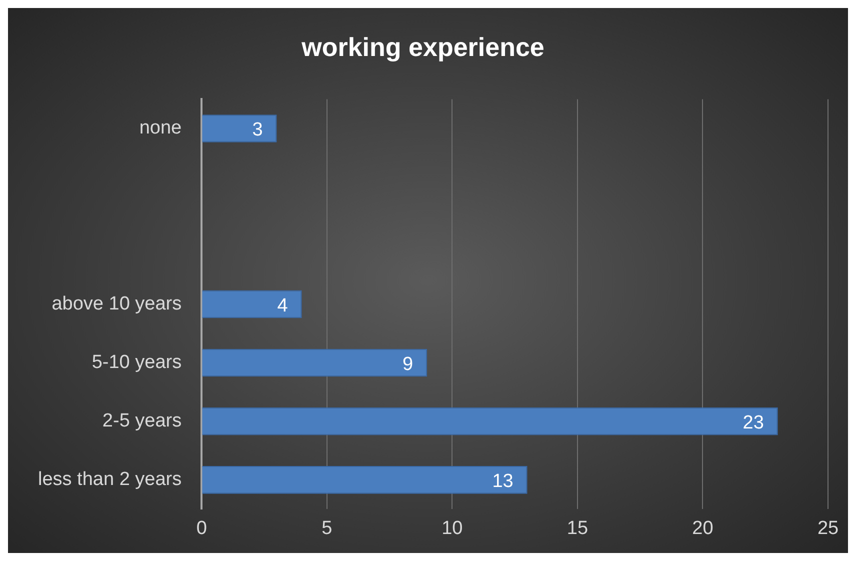 The height and width of the screenshot is (563, 856). I want to click on x-tick-label: 5, so click(327, 528).